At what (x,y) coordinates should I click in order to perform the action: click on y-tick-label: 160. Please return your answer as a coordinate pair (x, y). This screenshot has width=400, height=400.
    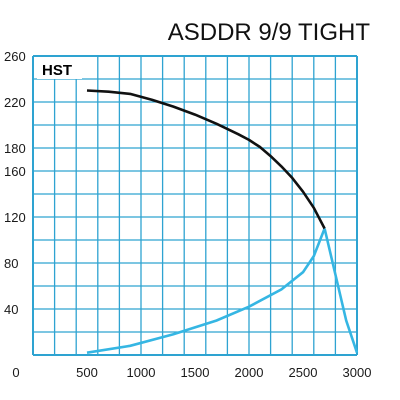
    Looking at the image, I should click on (15, 171).